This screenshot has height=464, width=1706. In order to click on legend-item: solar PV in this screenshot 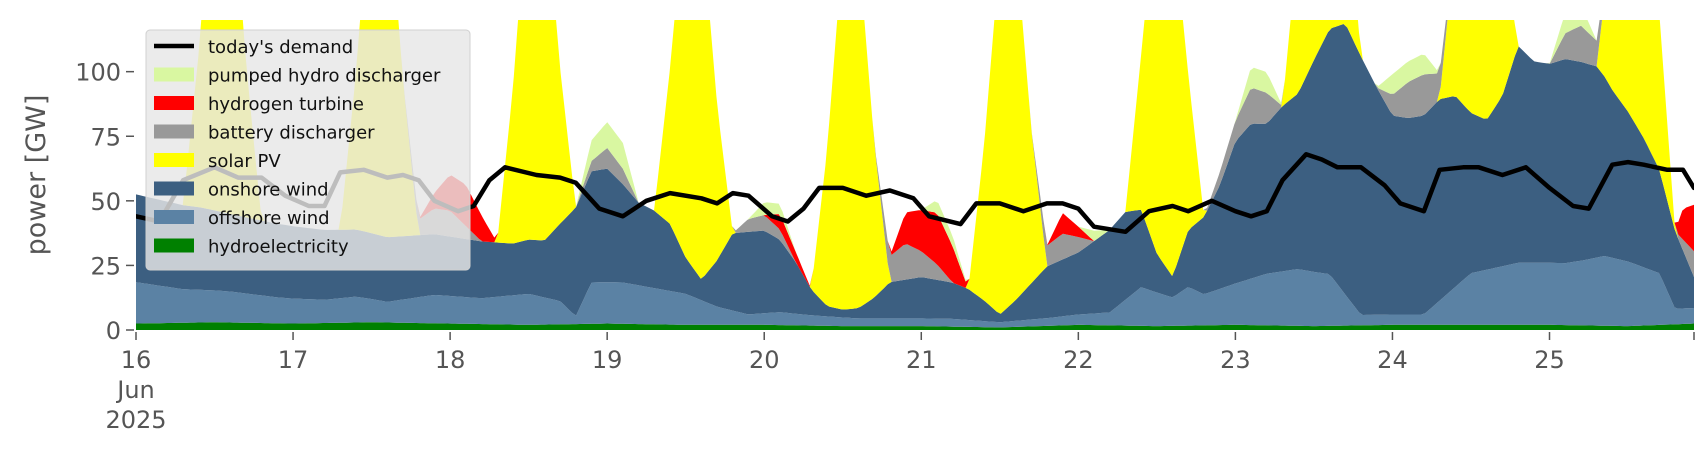, I will do `click(217, 161)`.